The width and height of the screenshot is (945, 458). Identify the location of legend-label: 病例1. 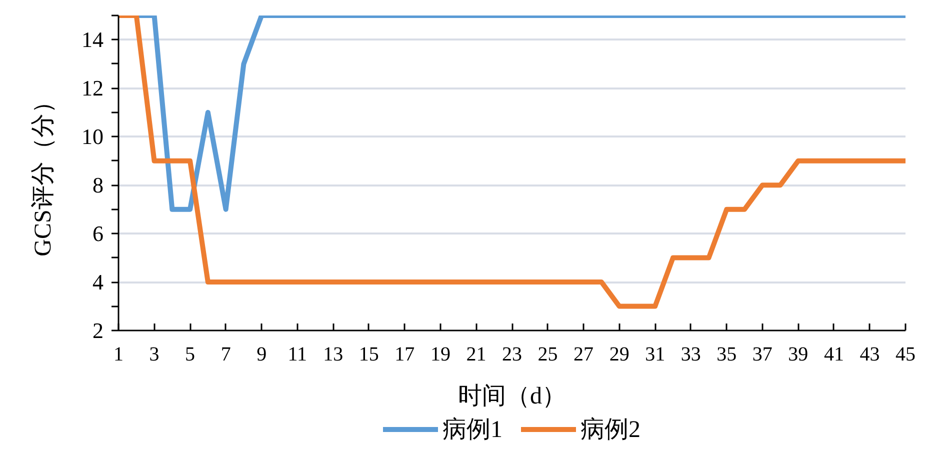
(472, 430).